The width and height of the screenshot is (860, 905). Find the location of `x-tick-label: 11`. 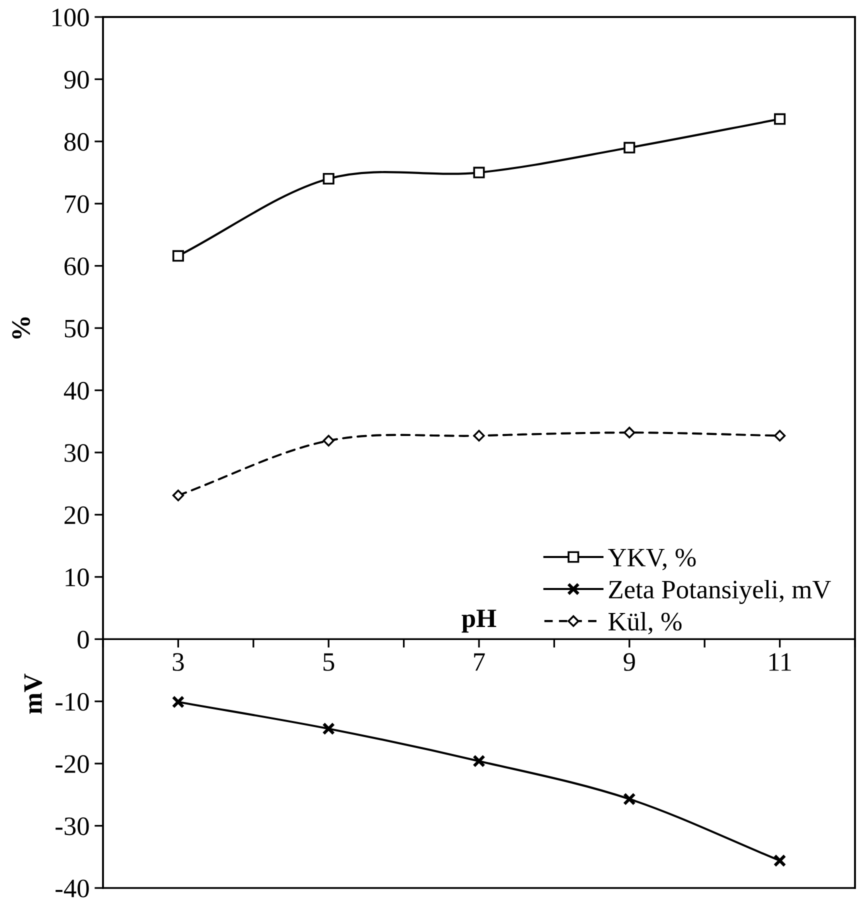

x-tick-label: 11 is located at coordinates (780, 662).